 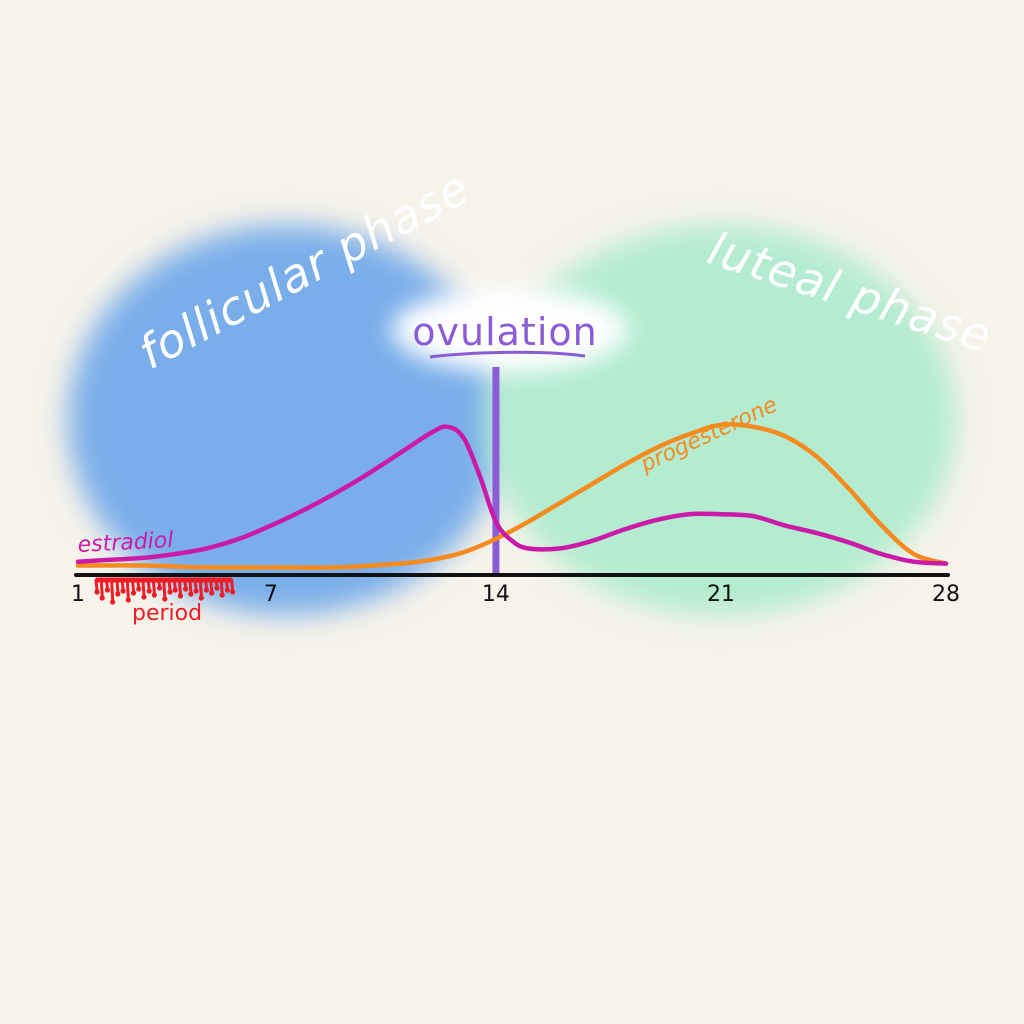 What do you see at coordinates (515, 594) in the screenshot?
I see `x-tick-labels: 1 7 14 21 28` at bounding box center [515, 594].